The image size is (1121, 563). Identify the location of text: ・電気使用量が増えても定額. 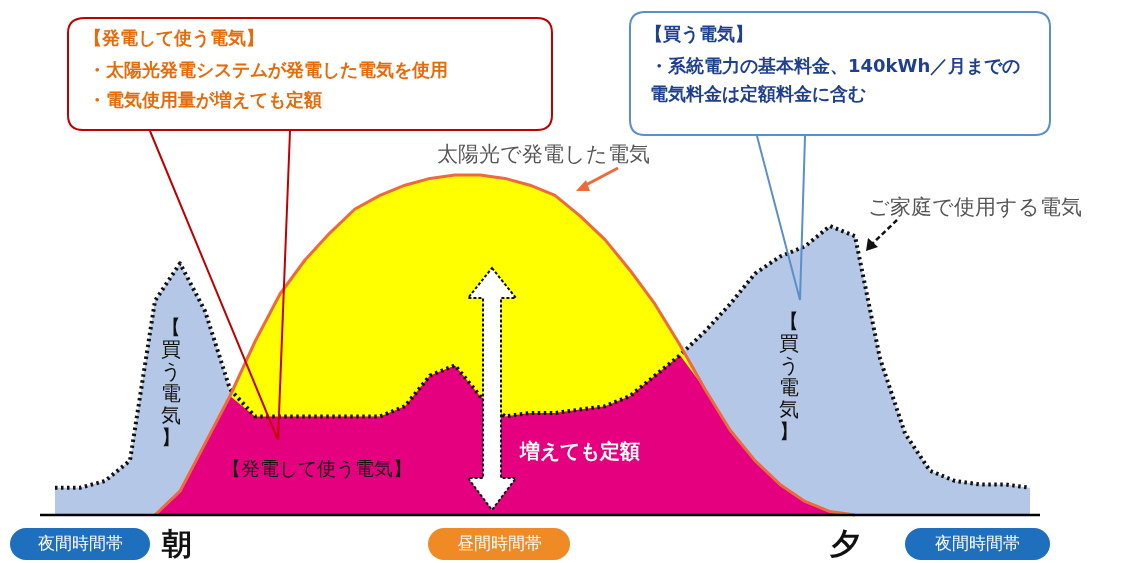
(205, 100).